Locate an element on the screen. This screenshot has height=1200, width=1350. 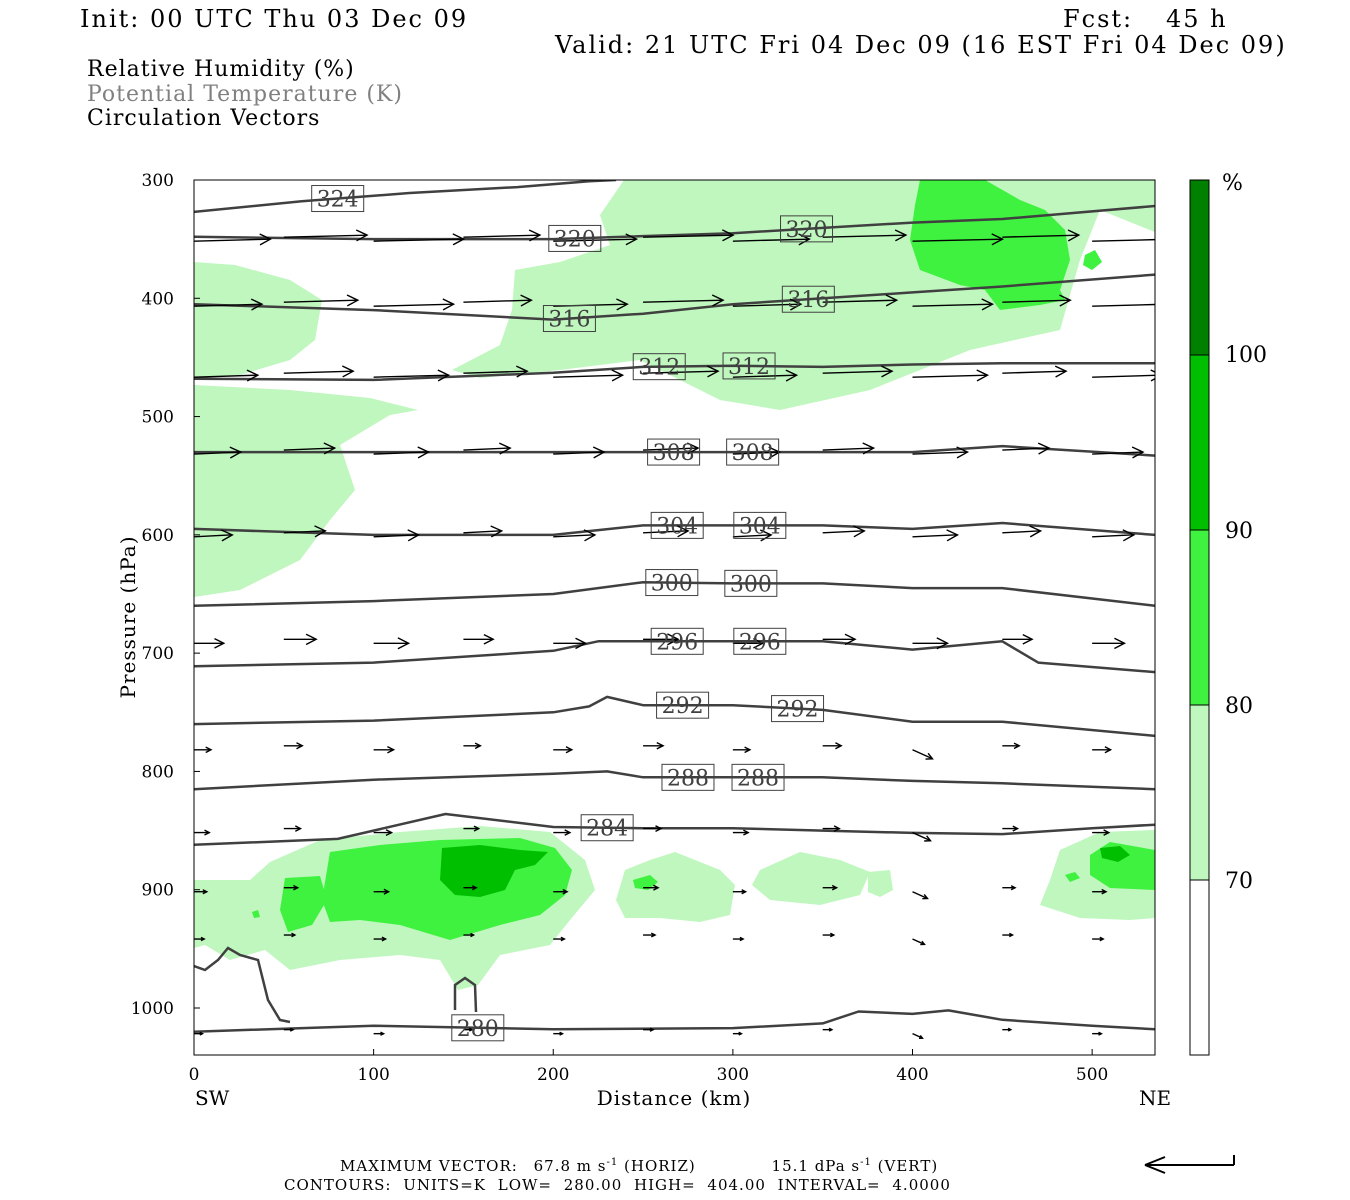
rh-80-upper-area is located at coordinates (990, 245).